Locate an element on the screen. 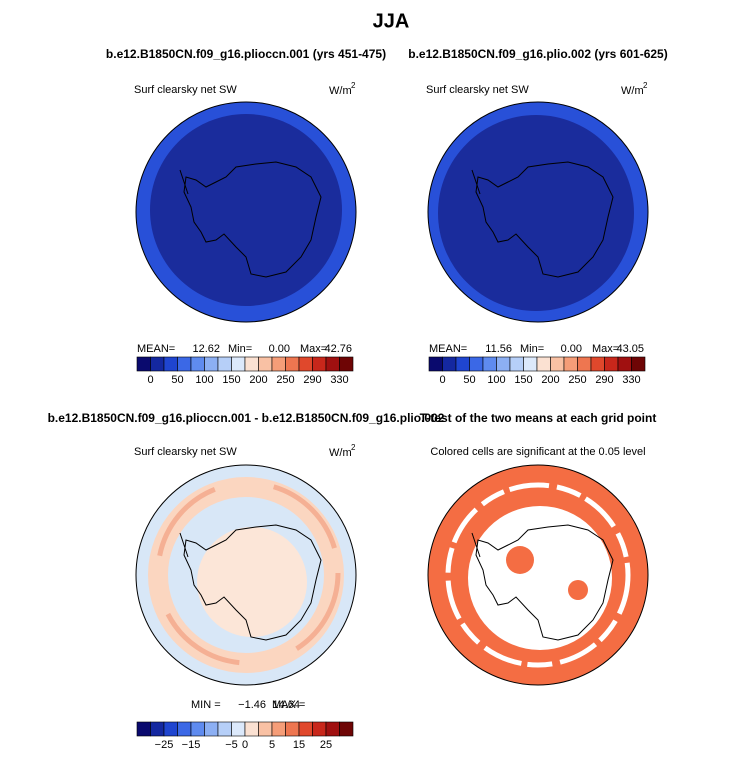 Image resolution: width=730 pixels, height=782 pixels. colorbar-label: −25 is located at coordinates (164, 745).